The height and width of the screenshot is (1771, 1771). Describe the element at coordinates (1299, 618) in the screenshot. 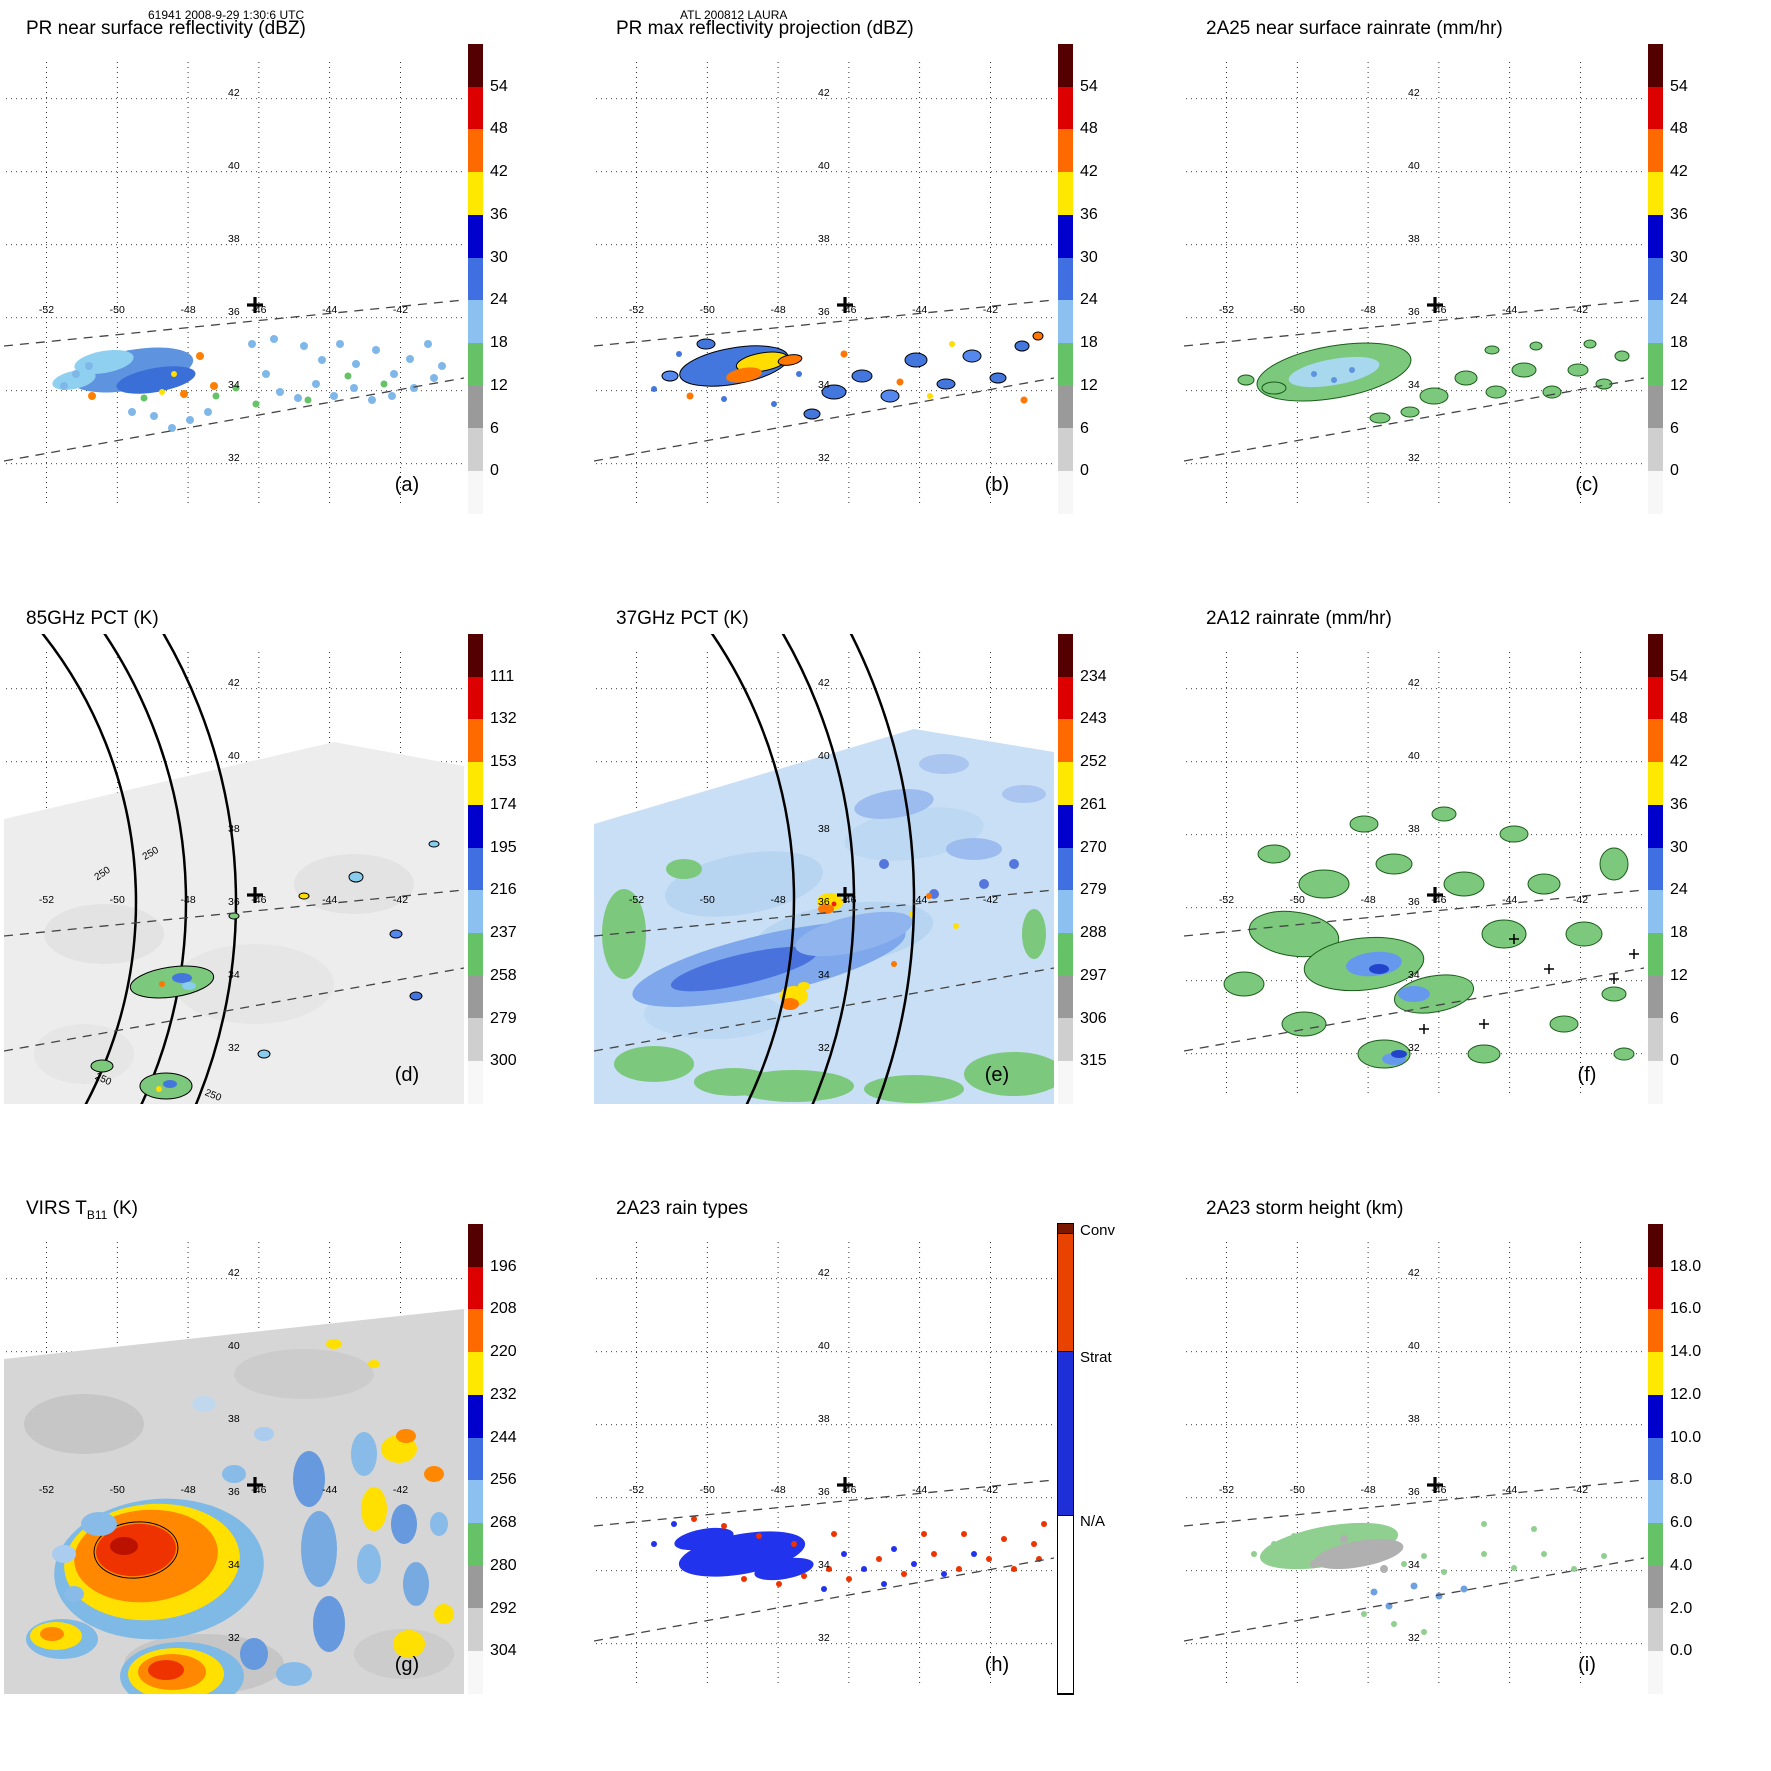

I see `panel-title: 2A12 rainrate (mm/hr)` at that location.